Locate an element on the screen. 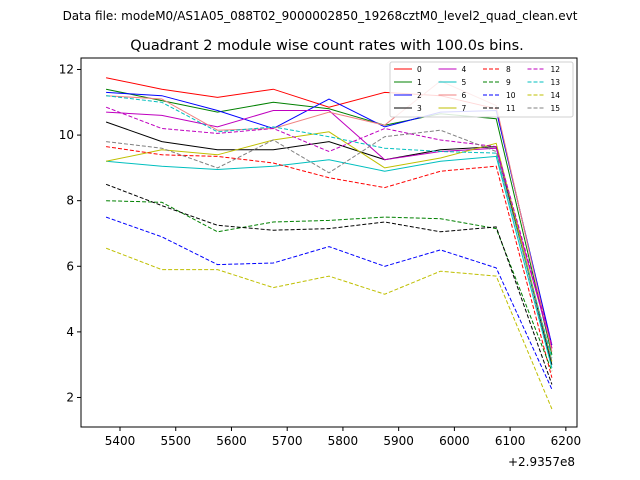 Image resolution: width=640 pixels, height=480 pixels. y-tick-label-1: 4 is located at coordinates (70, 332).